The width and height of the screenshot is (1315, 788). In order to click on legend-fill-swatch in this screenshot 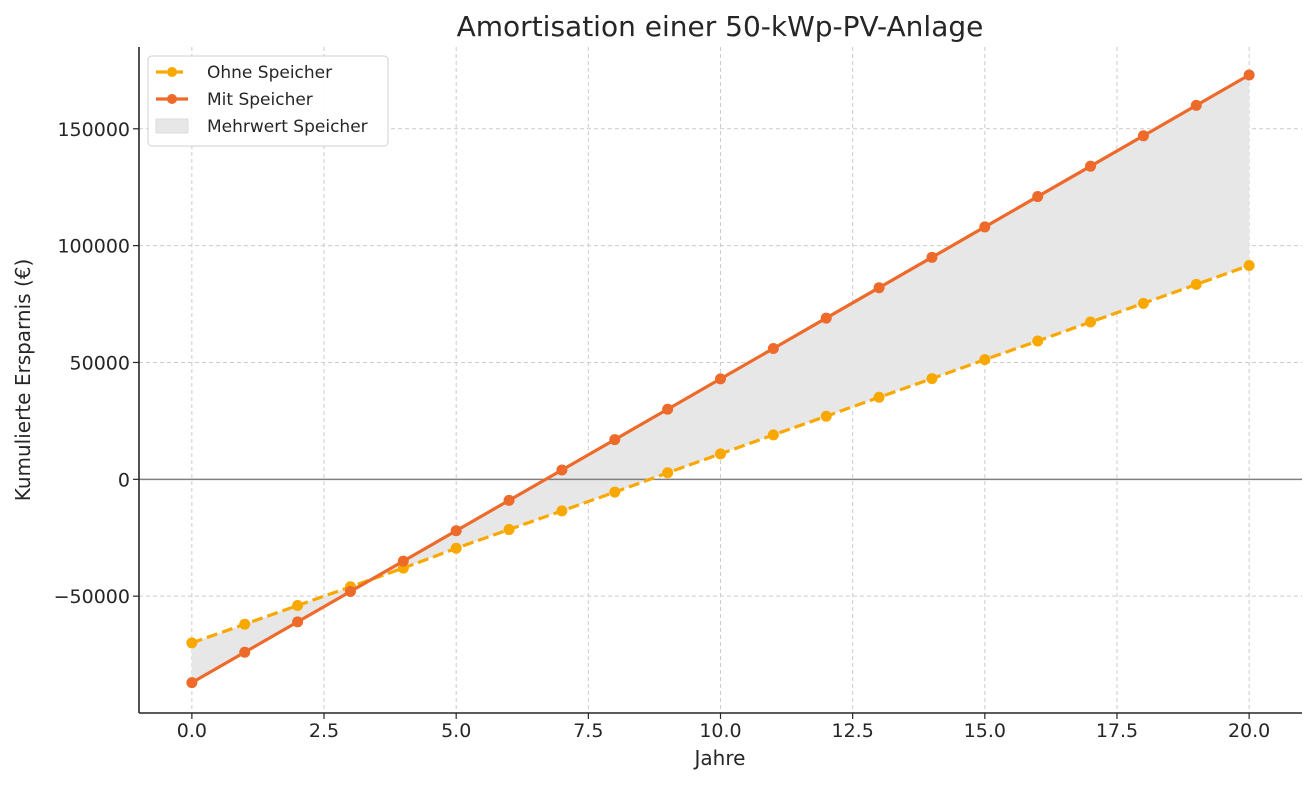, I will do `click(172, 126)`.